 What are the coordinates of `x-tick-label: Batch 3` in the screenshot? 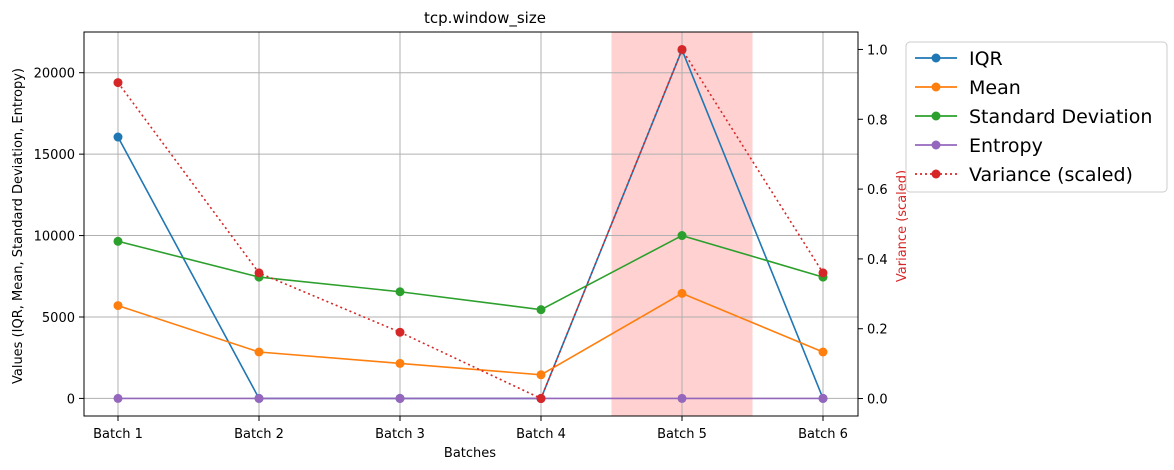 It's located at (400, 434).